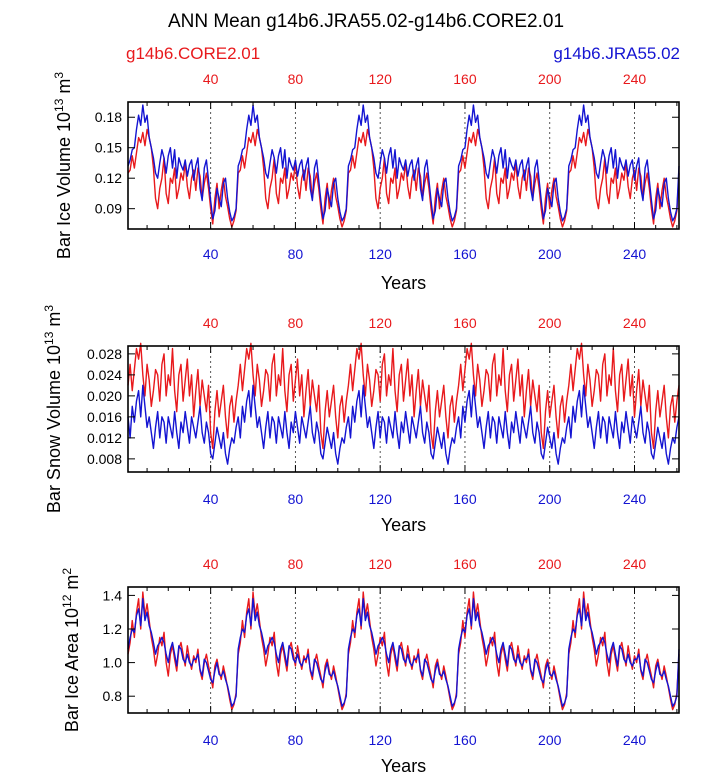 The image size is (723, 775). Describe the element at coordinates (67, 571) in the screenshot. I see `y-axis-label-part: 2` at that location.